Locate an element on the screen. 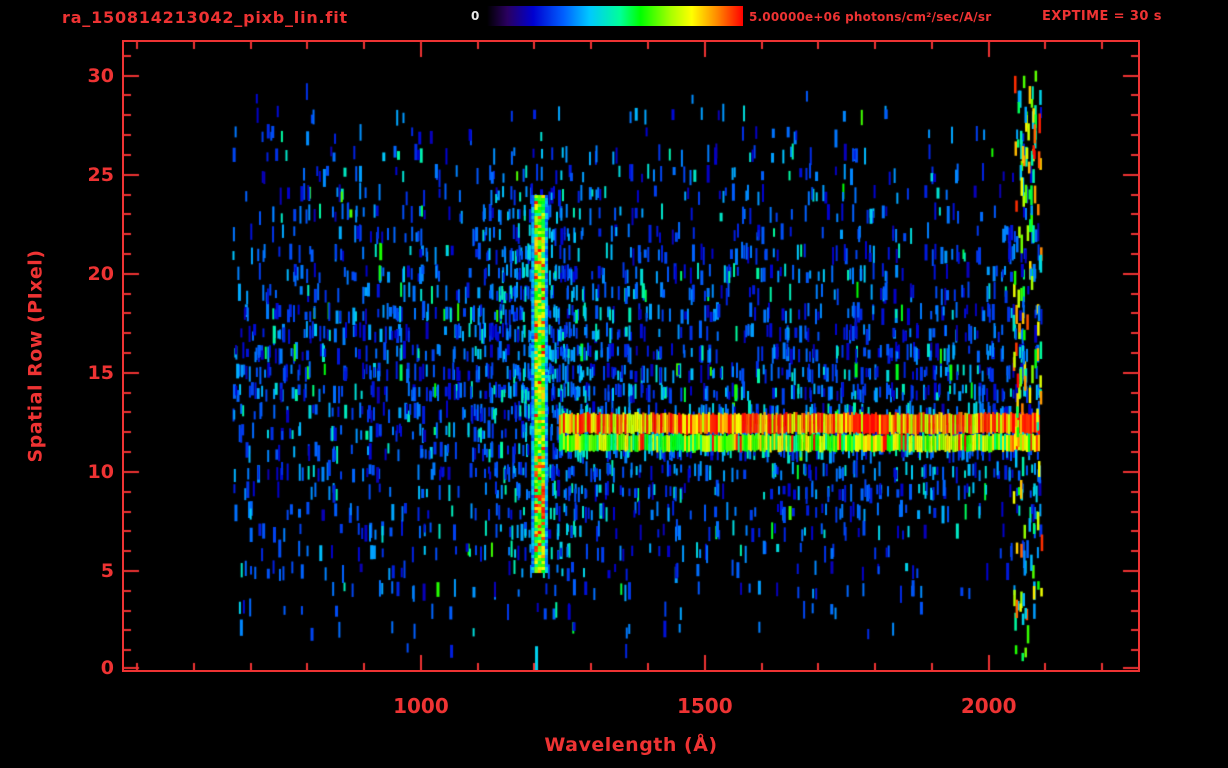 The image size is (1228, 768). x-tick-label: 1500 is located at coordinates (704, 706).